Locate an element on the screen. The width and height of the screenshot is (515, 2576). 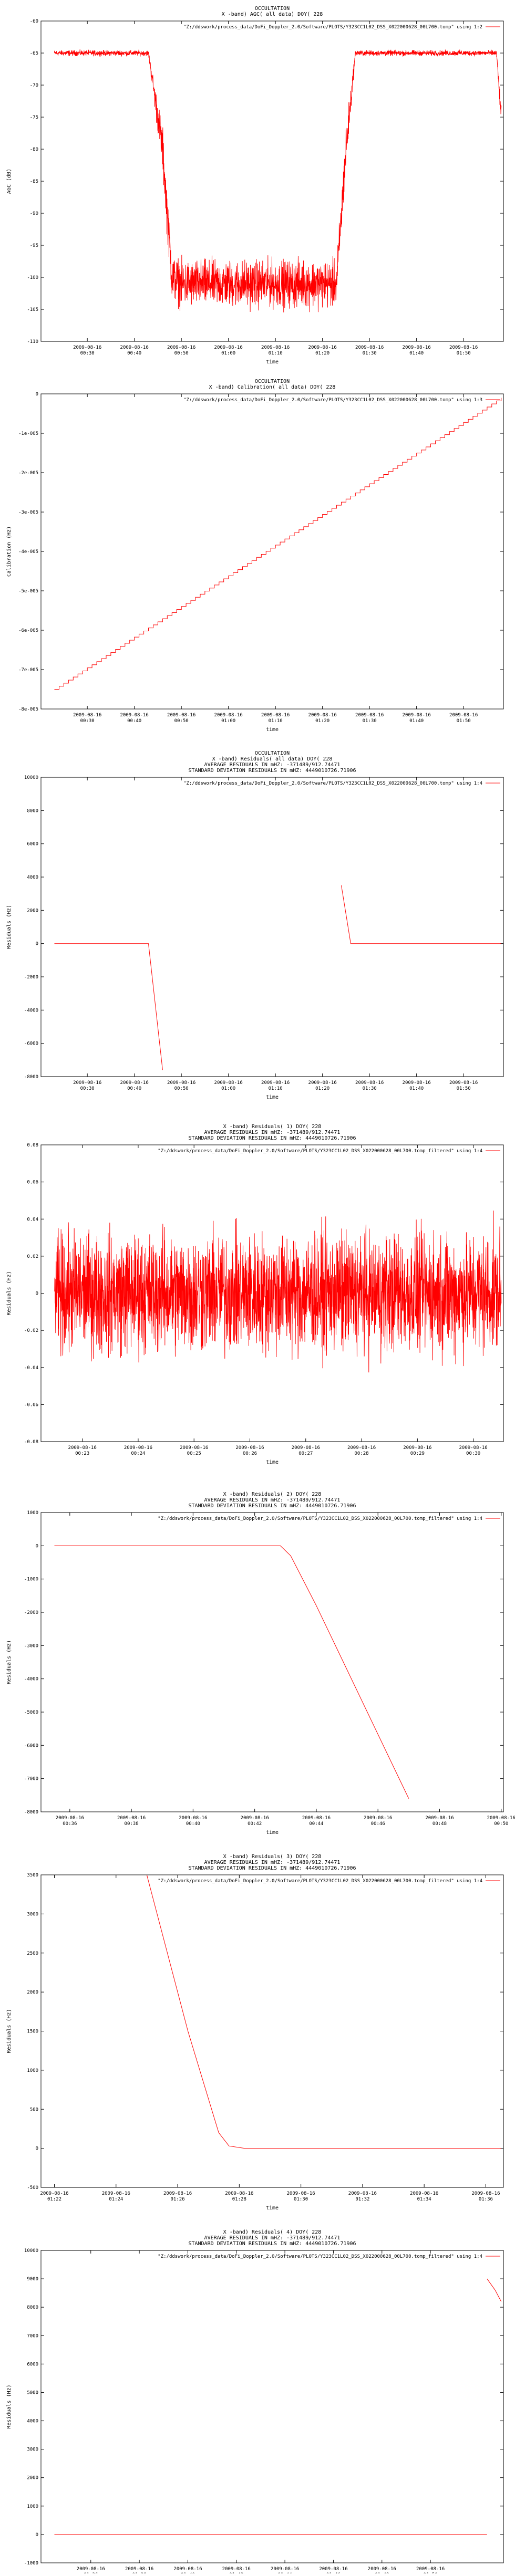
x-tick-time: 00:24 is located at coordinates (138, 1453).